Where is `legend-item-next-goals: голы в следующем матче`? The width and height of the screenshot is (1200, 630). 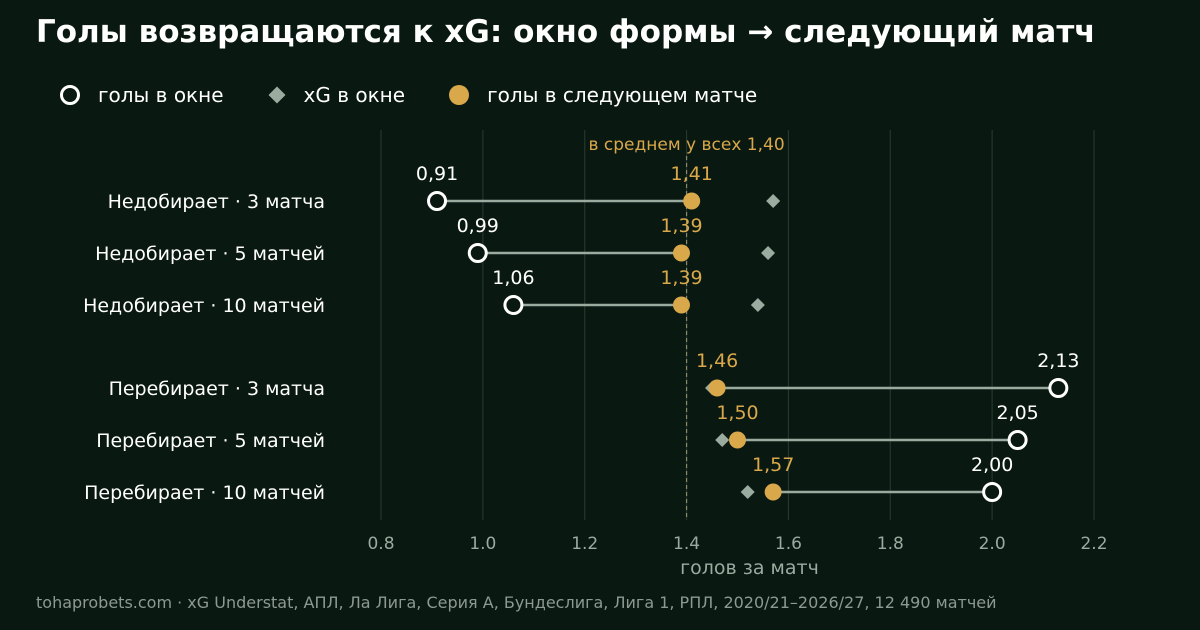
legend-item-next-goals: голы в следующем матче is located at coordinates (603, 95).